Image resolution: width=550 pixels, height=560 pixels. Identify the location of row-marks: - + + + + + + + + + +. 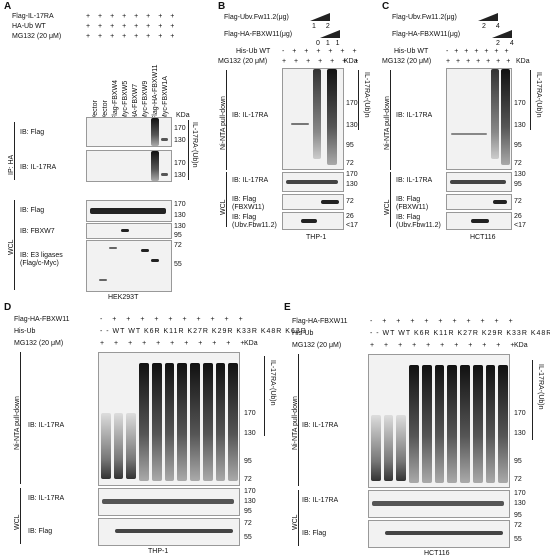
(443, 321).